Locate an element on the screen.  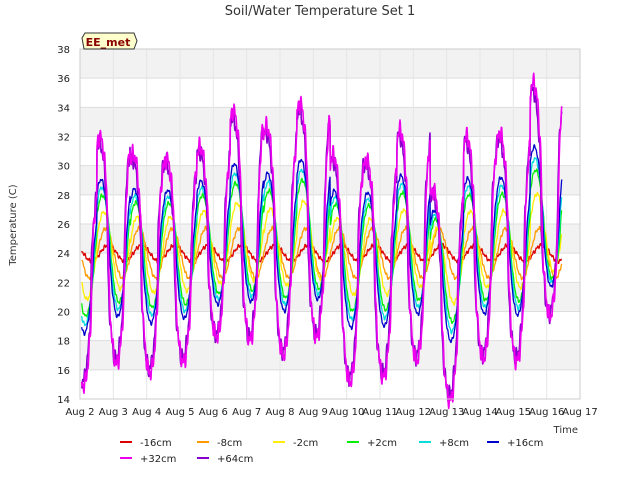
legend-item-+2cm: +2cm is located at coordinates (372, 443).